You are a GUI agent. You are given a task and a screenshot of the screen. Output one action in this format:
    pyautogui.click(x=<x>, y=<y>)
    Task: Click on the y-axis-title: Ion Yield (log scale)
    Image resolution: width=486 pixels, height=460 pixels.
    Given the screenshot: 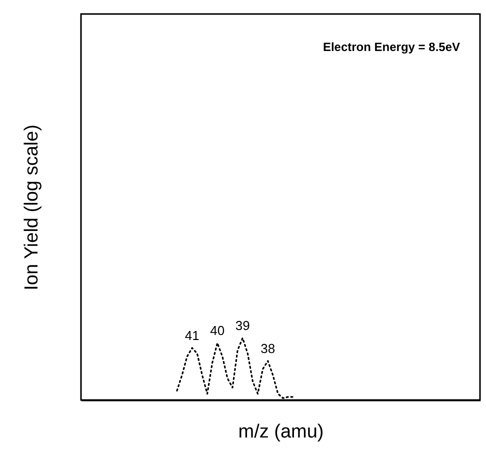 What is the action you would take?
    pyautogui.click(x=32, y=207)
    